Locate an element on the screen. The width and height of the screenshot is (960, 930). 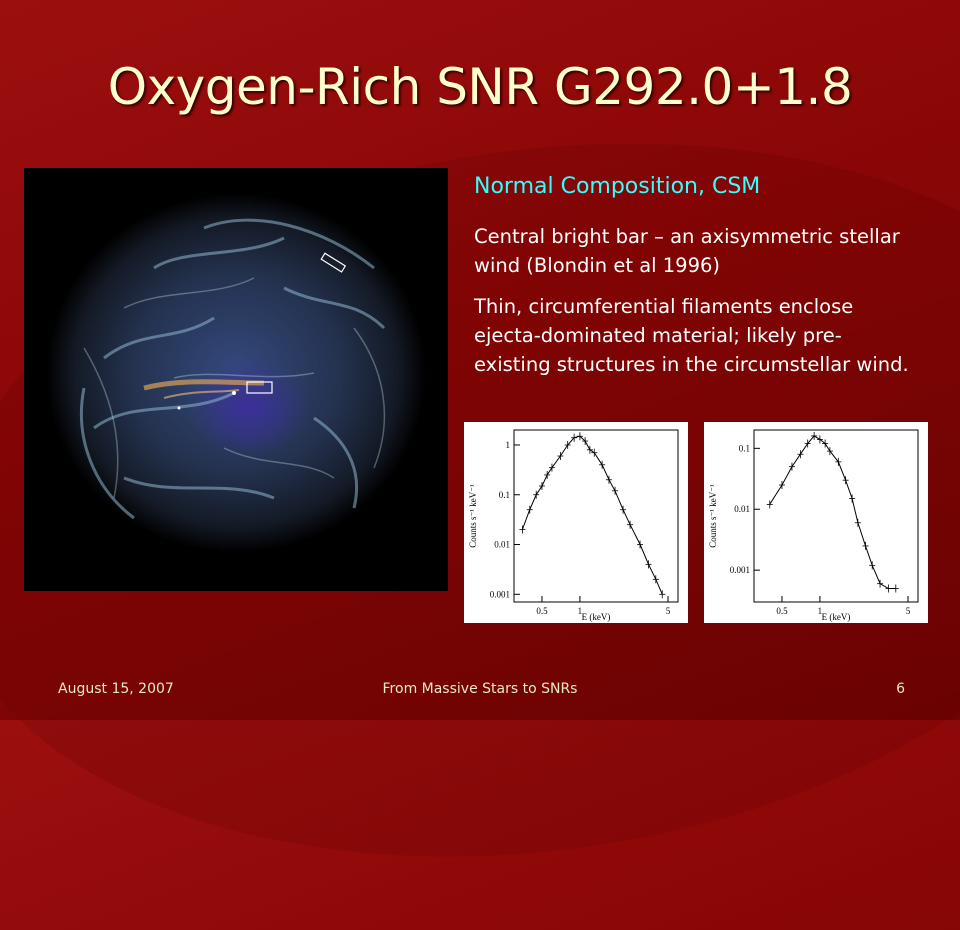
slide-title: Oxygen-Rich SNR G292.0+1.8 is located at coordinates (480, 87).